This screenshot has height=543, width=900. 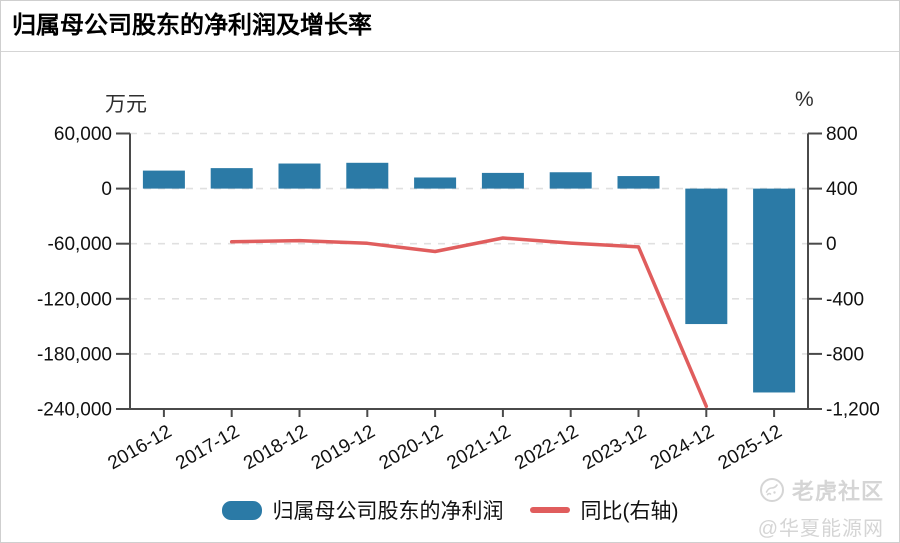 What do you see at coordinates (842, 134) in the screenshot?
I see `right-axis-tick-label: 800` at bounding box center [842, 134].